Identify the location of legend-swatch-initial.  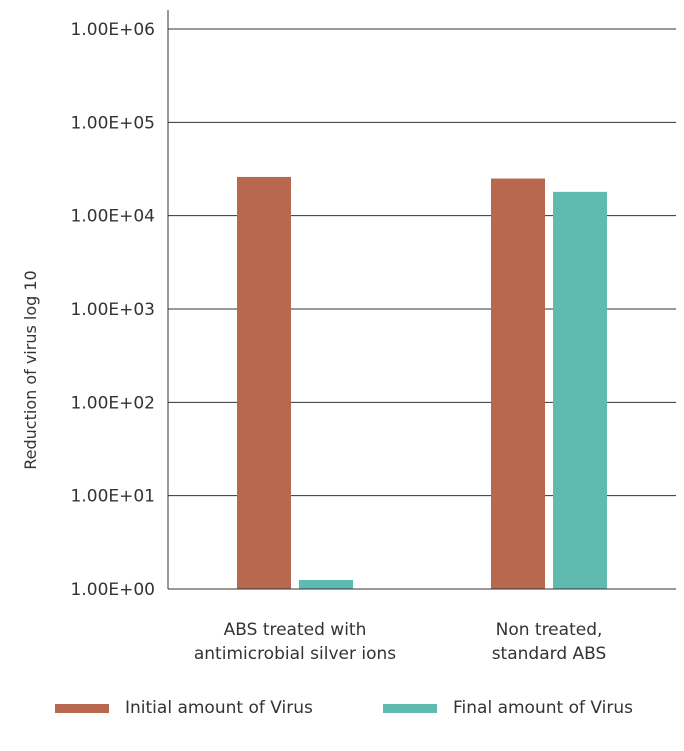
(82, 708).